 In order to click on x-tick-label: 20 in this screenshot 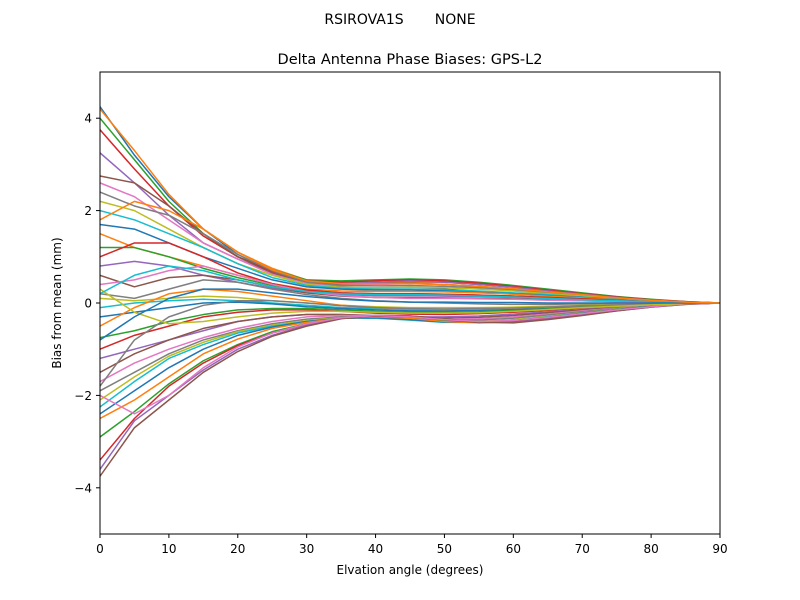, I will do `click(237, 549)`.